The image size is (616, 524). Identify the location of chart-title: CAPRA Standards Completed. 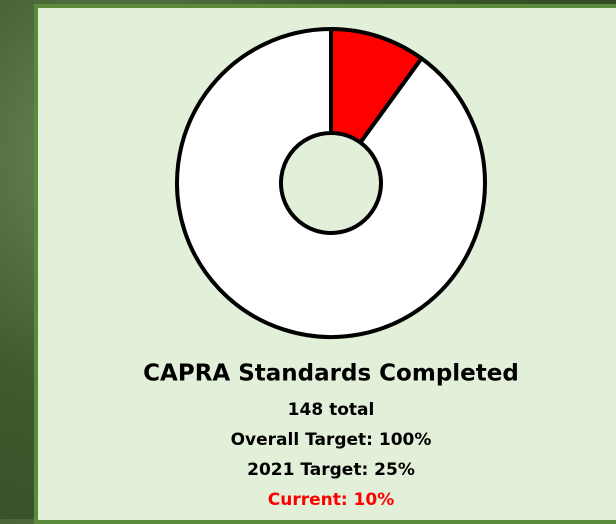
(331, 374).